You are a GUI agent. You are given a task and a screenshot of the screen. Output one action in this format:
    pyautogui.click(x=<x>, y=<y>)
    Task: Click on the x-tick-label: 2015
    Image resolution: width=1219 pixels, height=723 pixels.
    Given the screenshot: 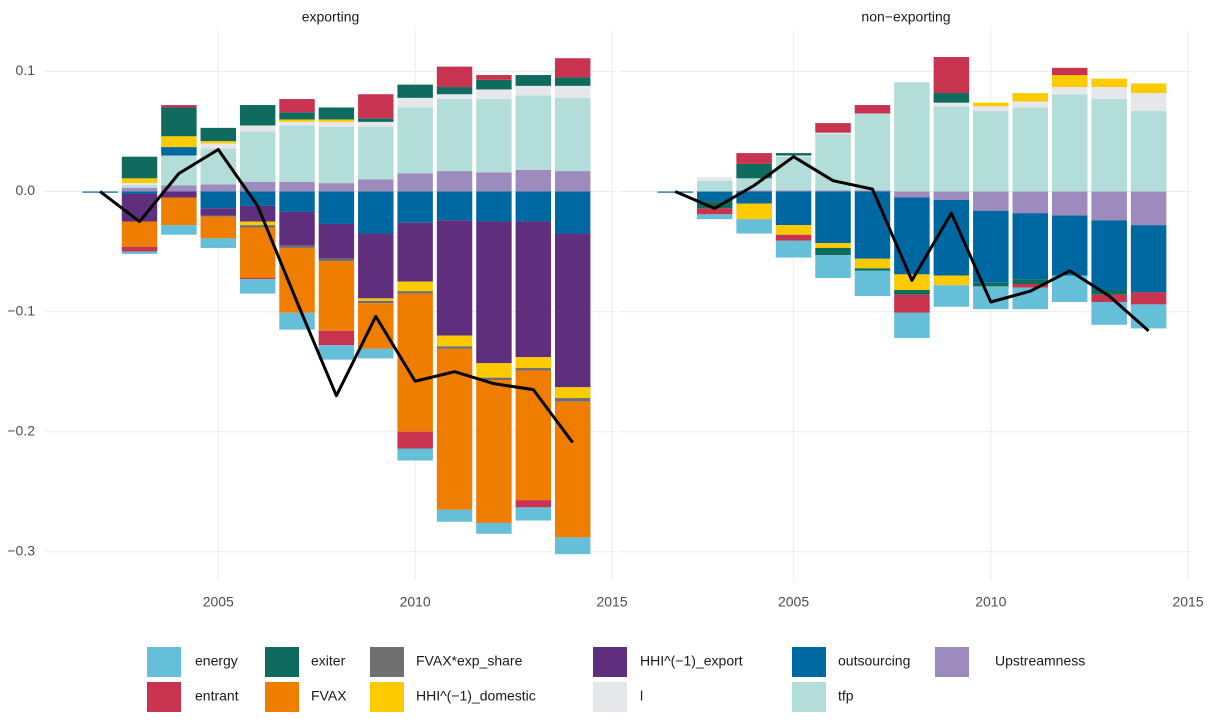 What is the action you would take?
    pyautogui.click(x=611, y=602)
    